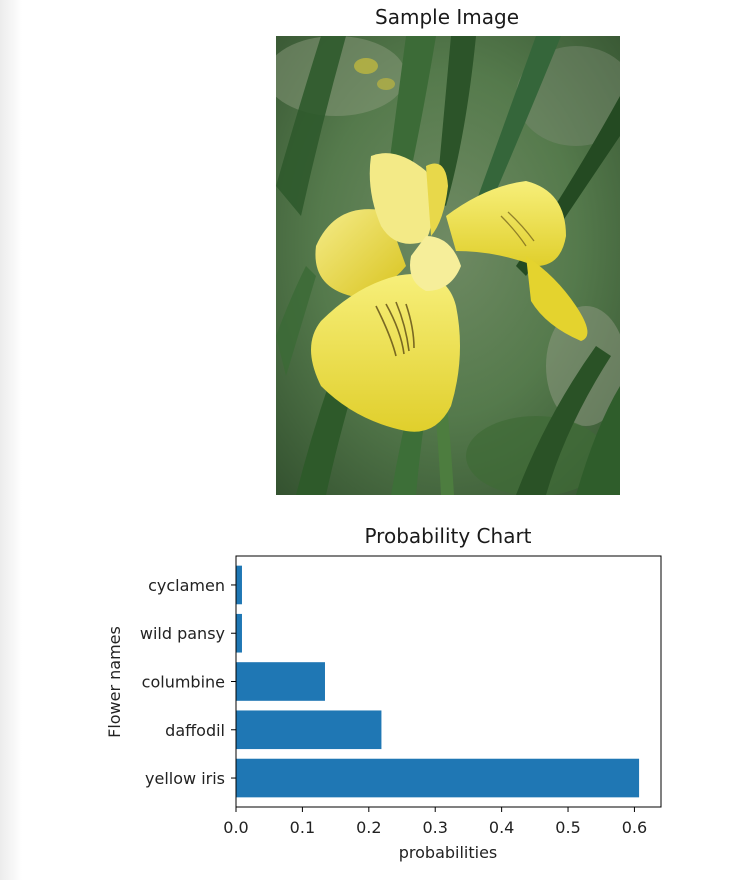  What do you see at coordinates (235, 827) in the screenshot?
I see `x-tick-label: 0.0` at bounding box center [235, 827].